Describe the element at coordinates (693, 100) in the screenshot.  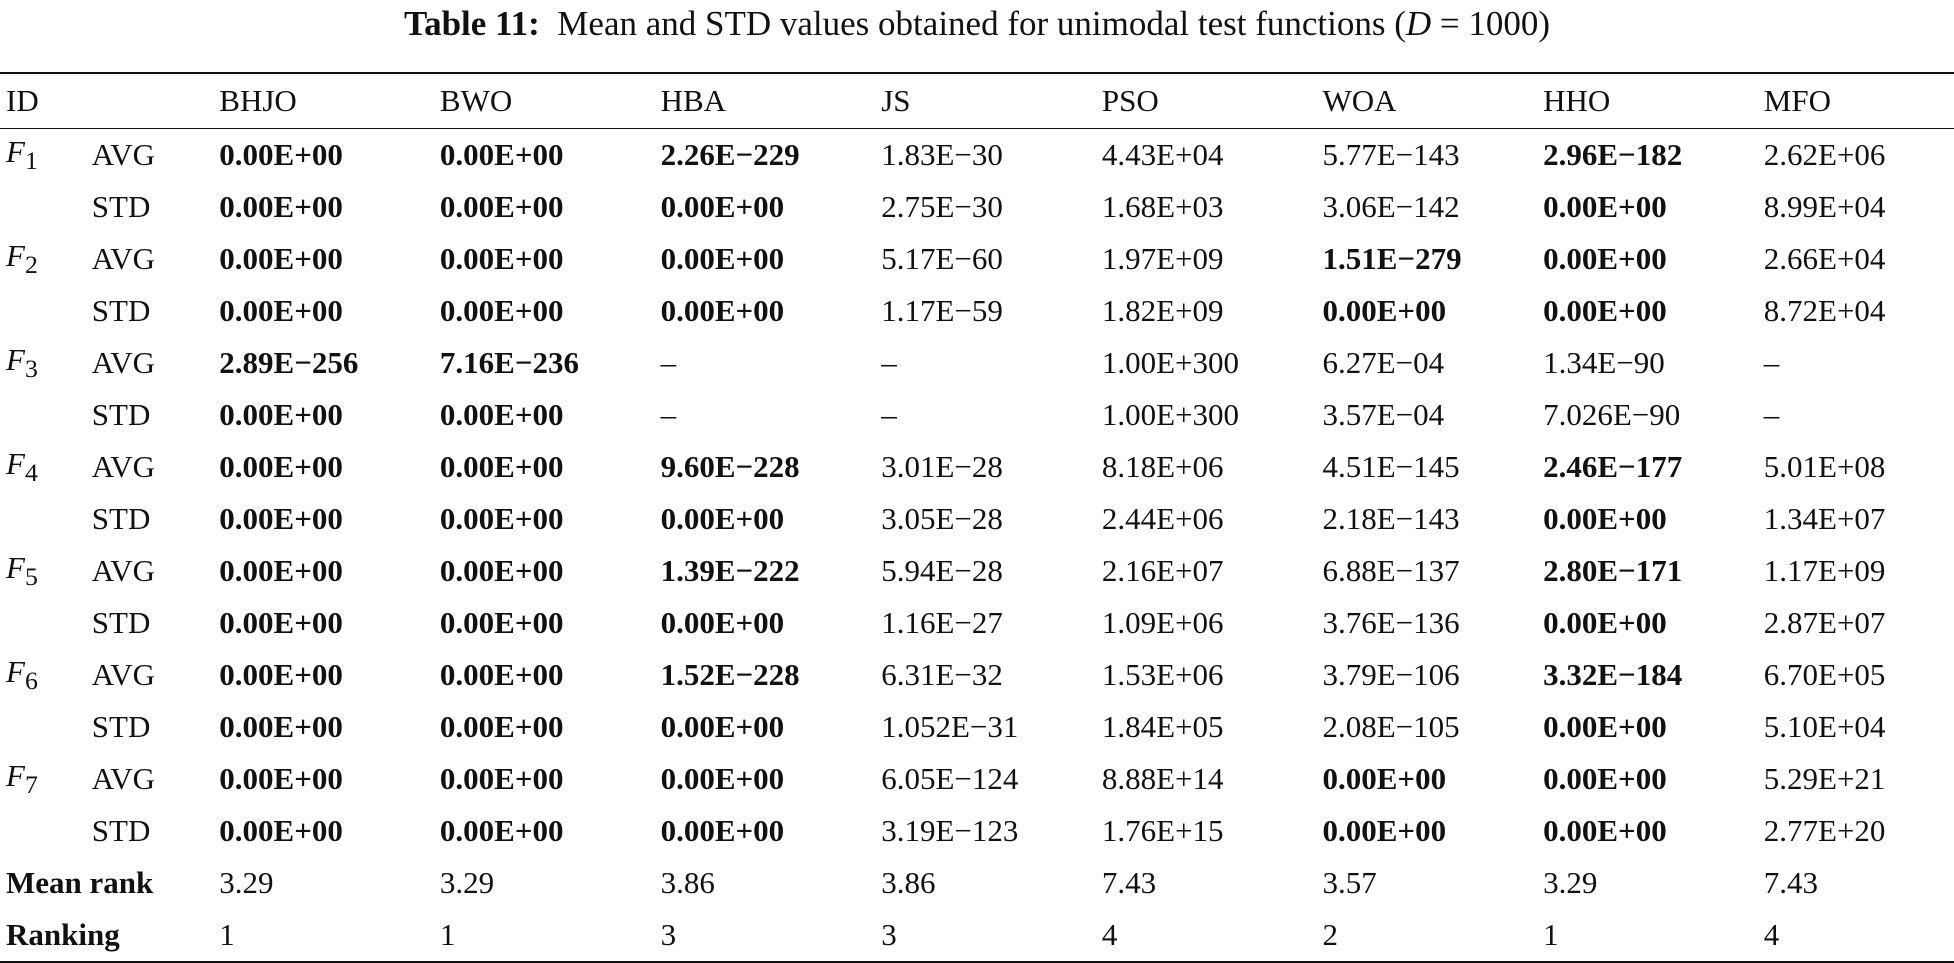
I see `col-header: HBA` at that location.